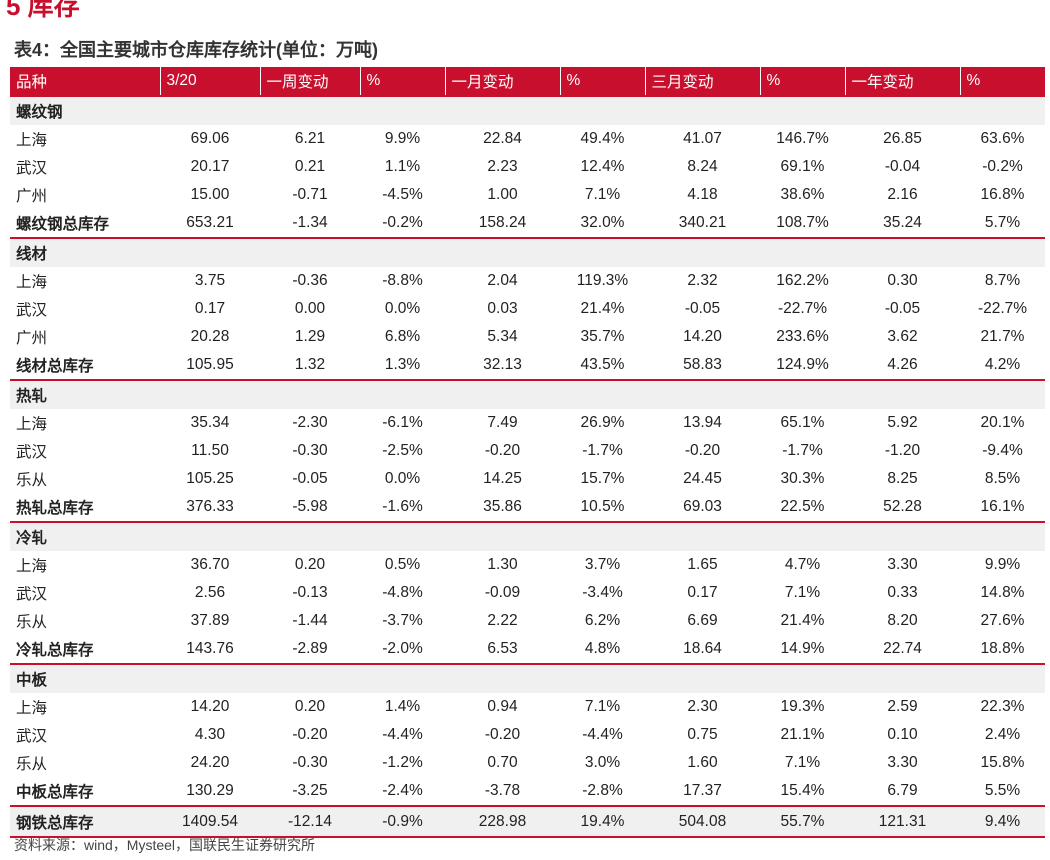 The width and height of the screenshot is (1050, 860). Describe the element at coordinates (802, 308) in the screenshot. I see `cell-value: -22.7%` at that location.